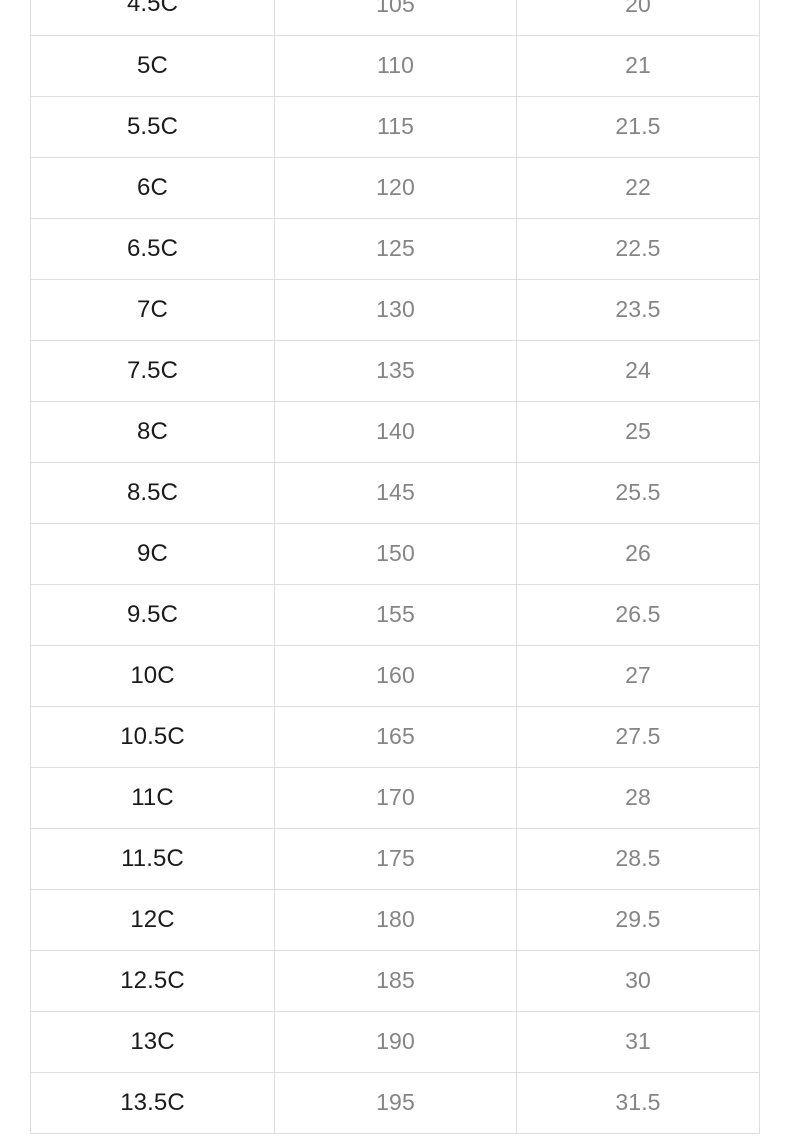  Describe the element at coordinates (638, 66) in the screenshot. I see `cell-eu-size: 21` at that location.